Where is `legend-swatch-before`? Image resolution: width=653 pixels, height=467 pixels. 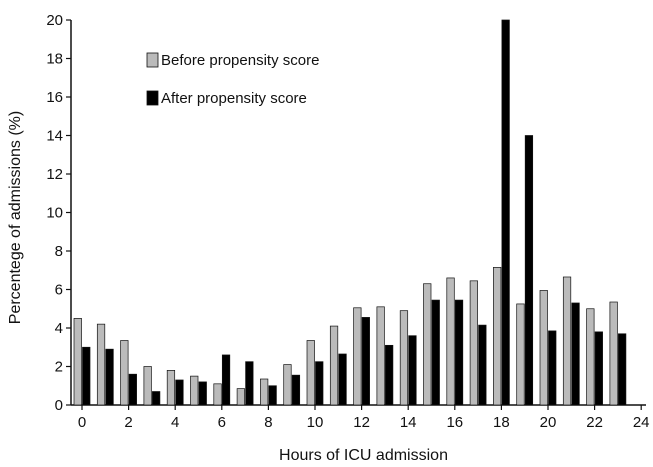 legend-swatch-before is located at coordinates (152, 60).